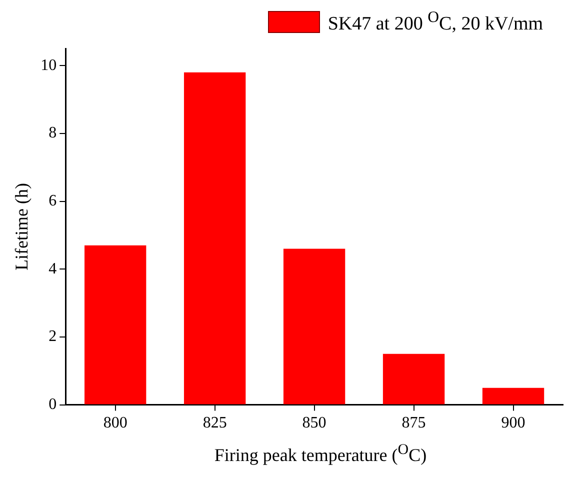 Image resolution: width=581 pixels, height=491 pixels. What do you see at coordinates (48, 65) in the screenshot?
I see `y-tick-label: 10` at bounding box center [48, 65].